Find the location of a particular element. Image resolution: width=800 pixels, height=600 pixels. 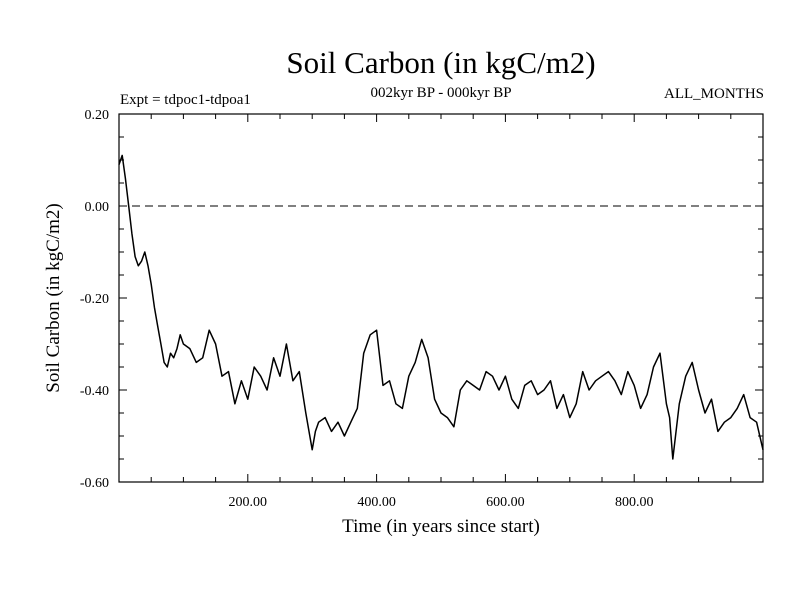

chart-subtitle: 002kyr BP - 000kyr BP is located at coordinates (440, 93).